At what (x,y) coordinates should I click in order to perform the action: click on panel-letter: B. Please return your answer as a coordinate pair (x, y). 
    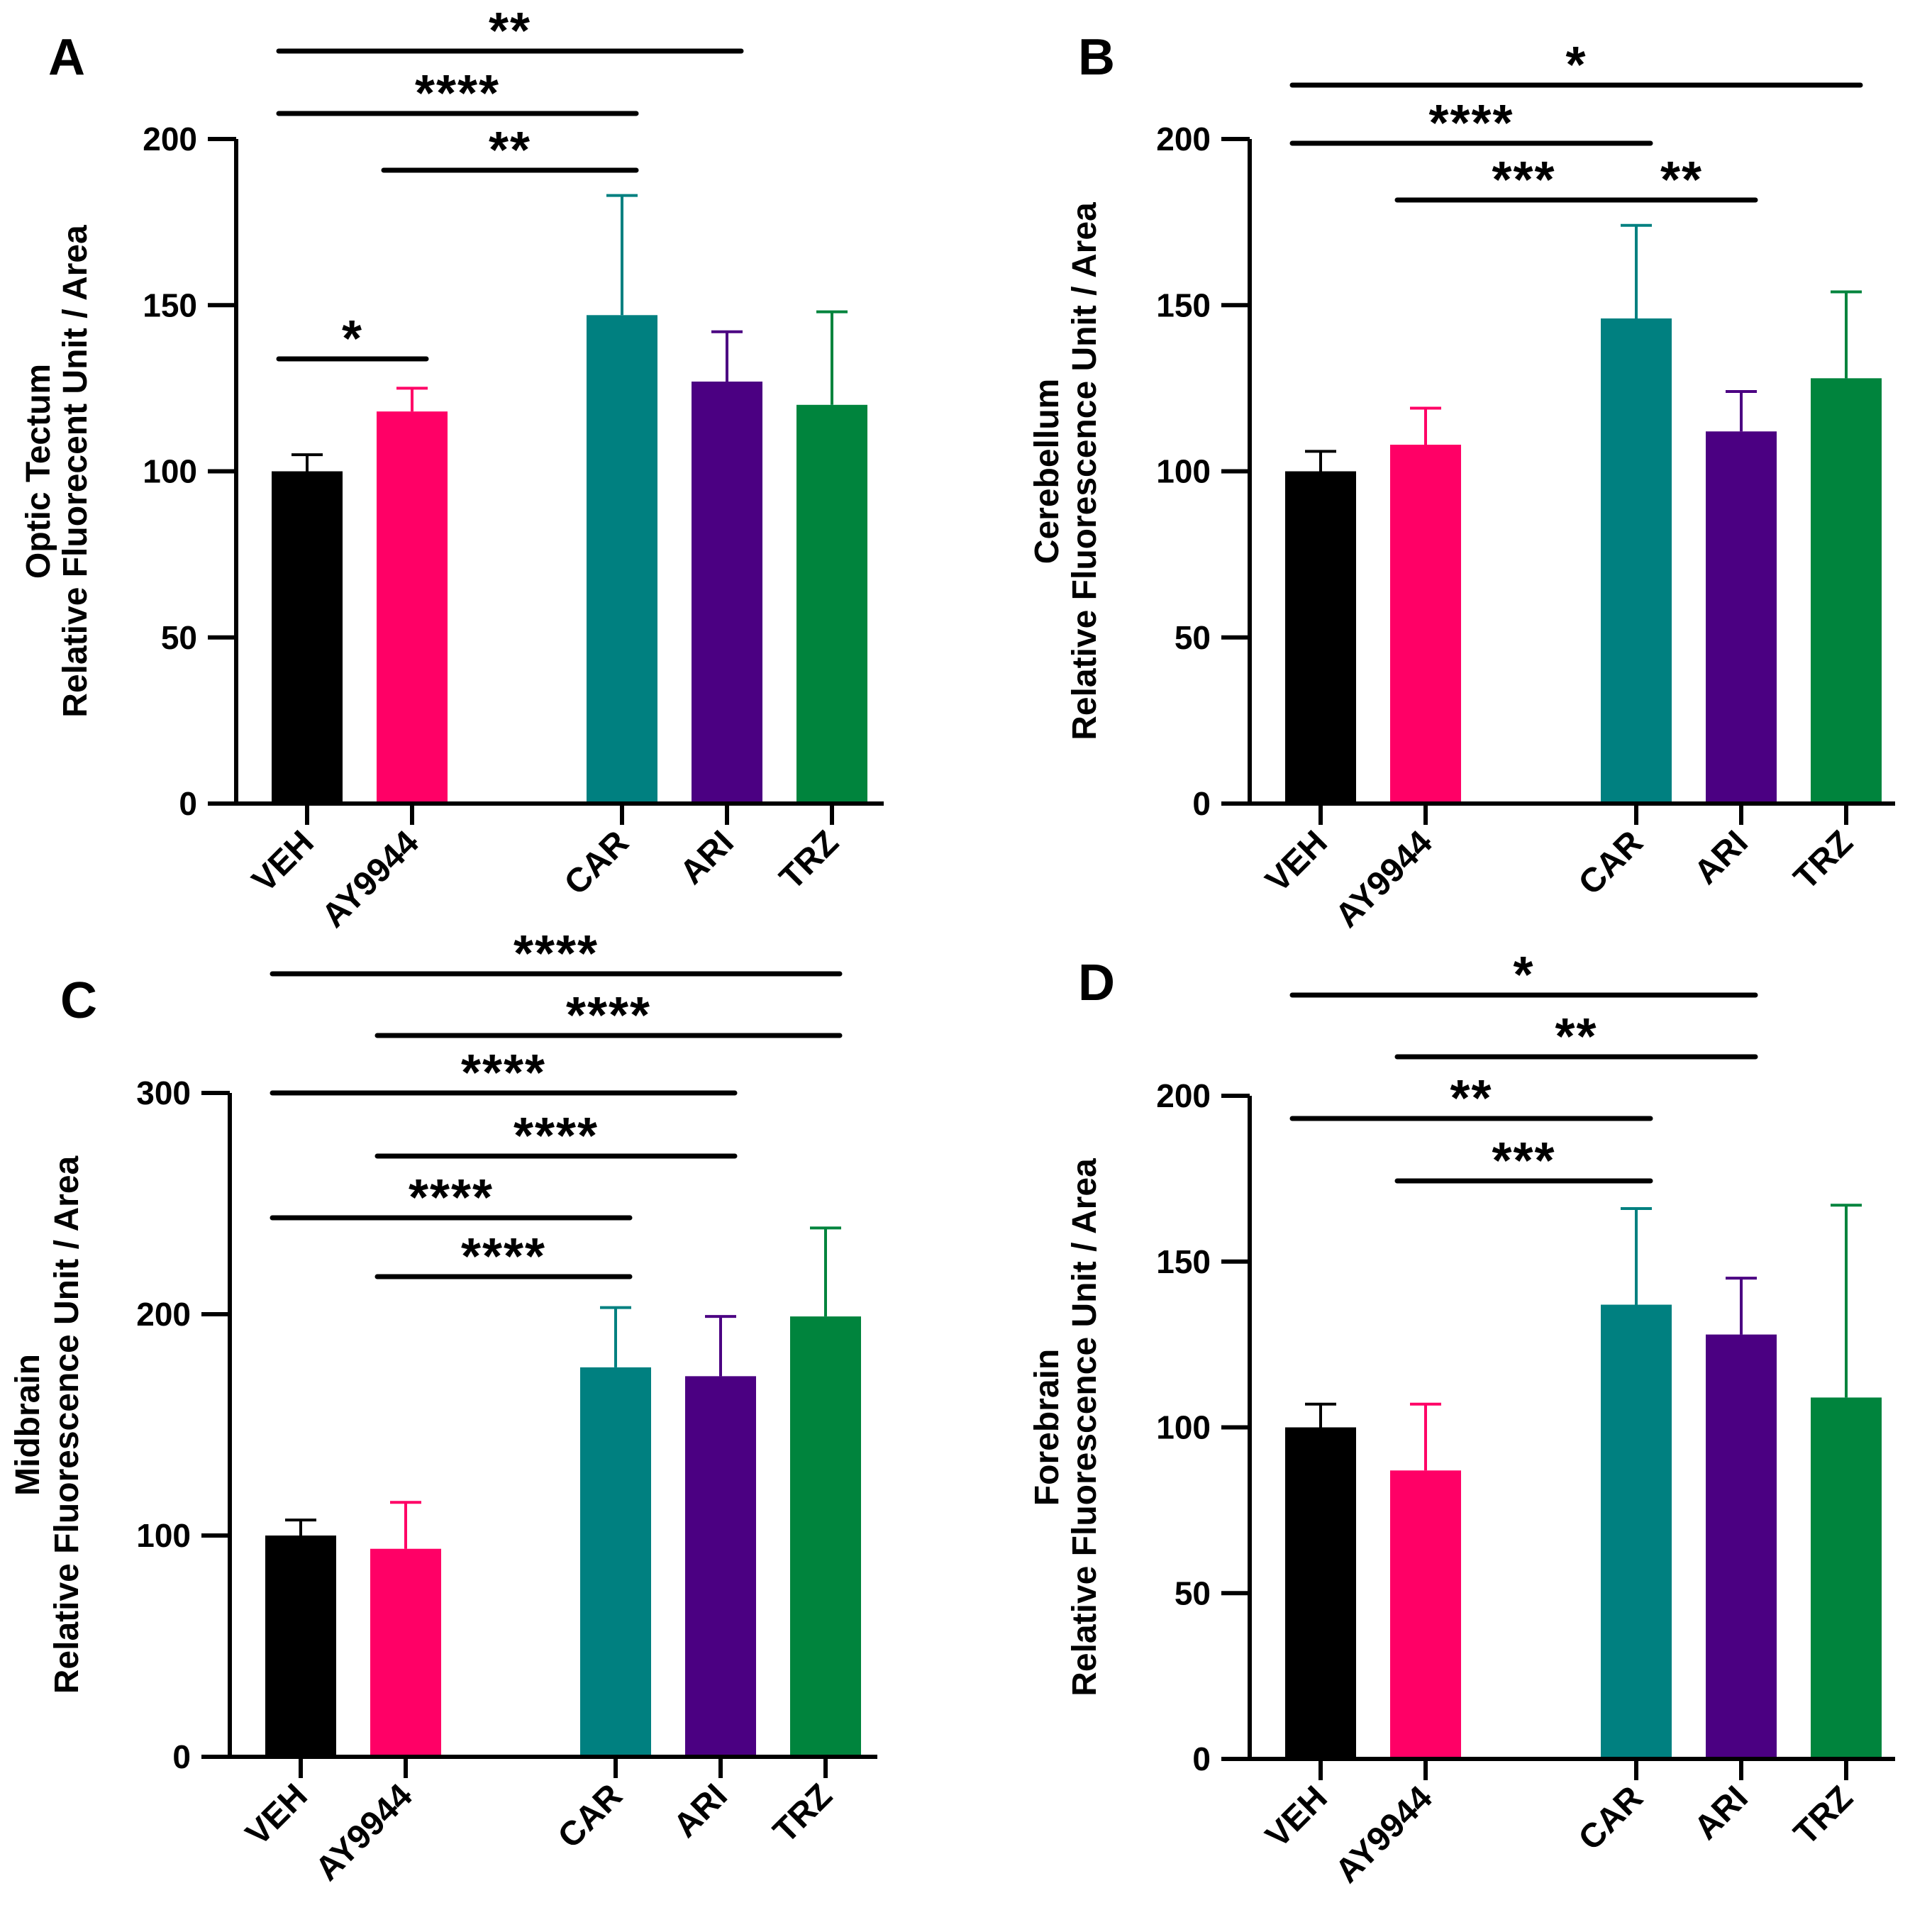
    Looking at the image, I should click on (1096, 57).